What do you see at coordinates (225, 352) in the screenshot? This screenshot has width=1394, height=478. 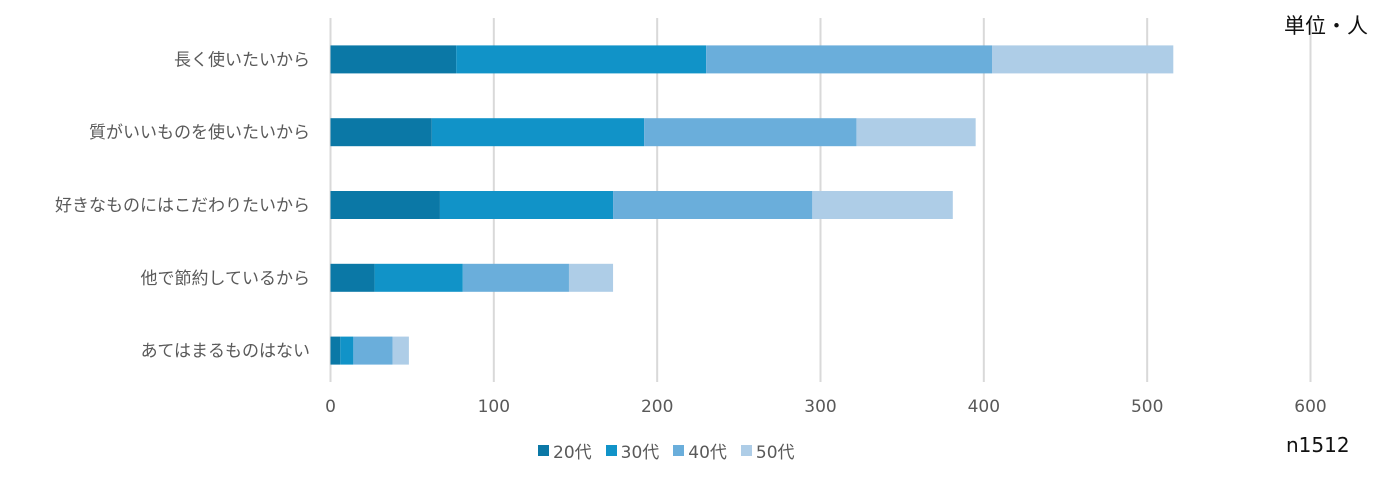 I see `category-label: あてはまるものはない` at bounding box center [225, 352].